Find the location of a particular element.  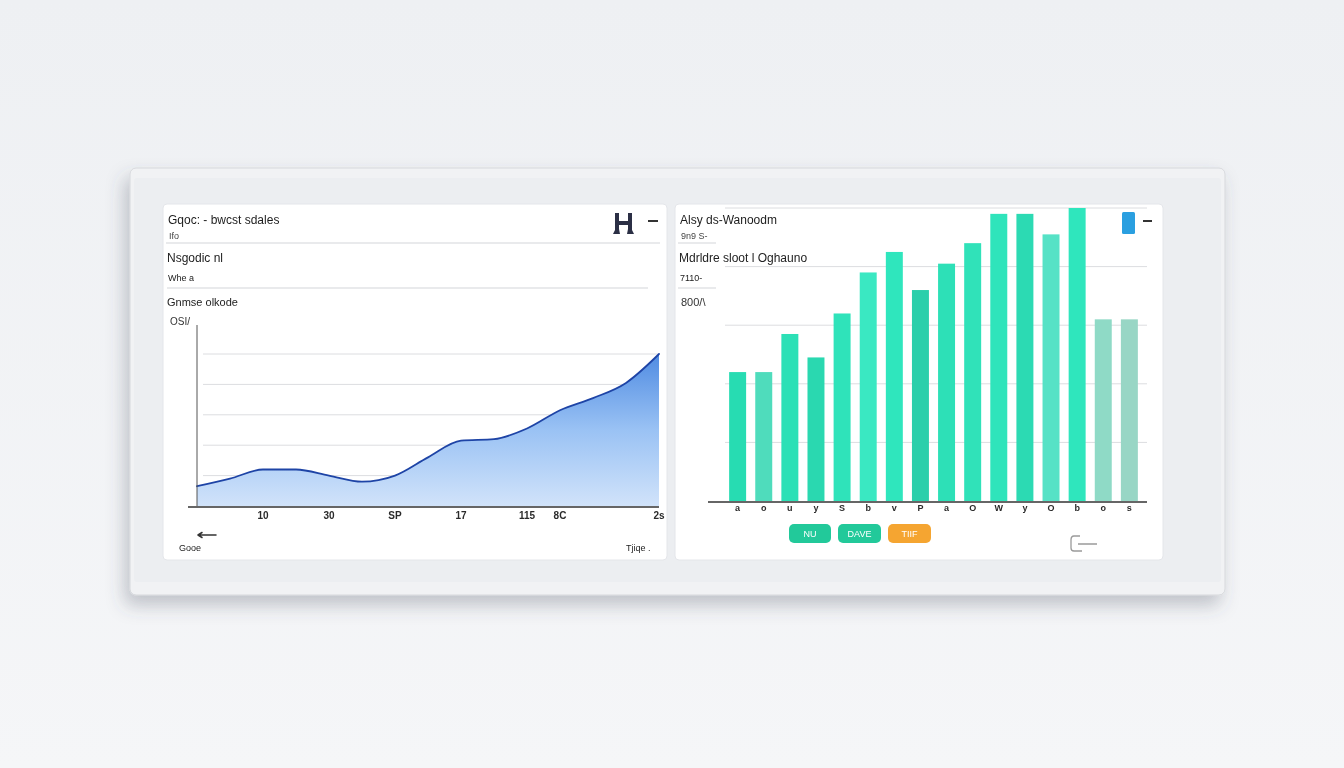

text: Tjiqe . is located at coordinates (638, 548).